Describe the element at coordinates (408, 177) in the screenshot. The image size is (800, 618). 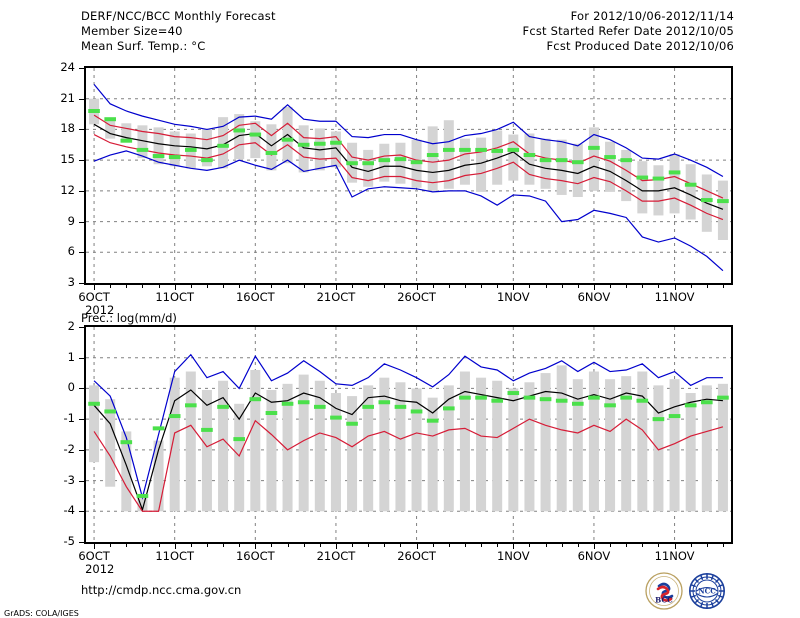
I see `series-line-lower-quartile` at that location.